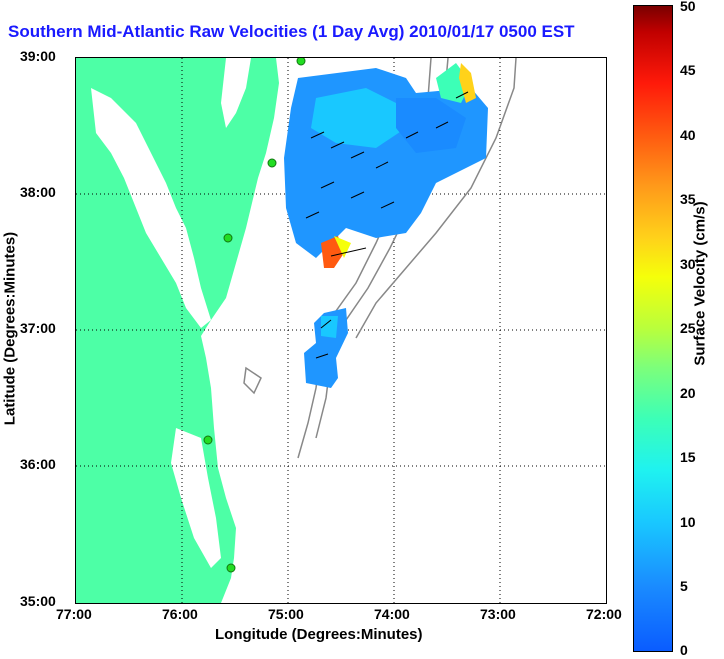  I want to click on y-axis-label: Latitude (Degrees:Minutes), so click(10, 328).